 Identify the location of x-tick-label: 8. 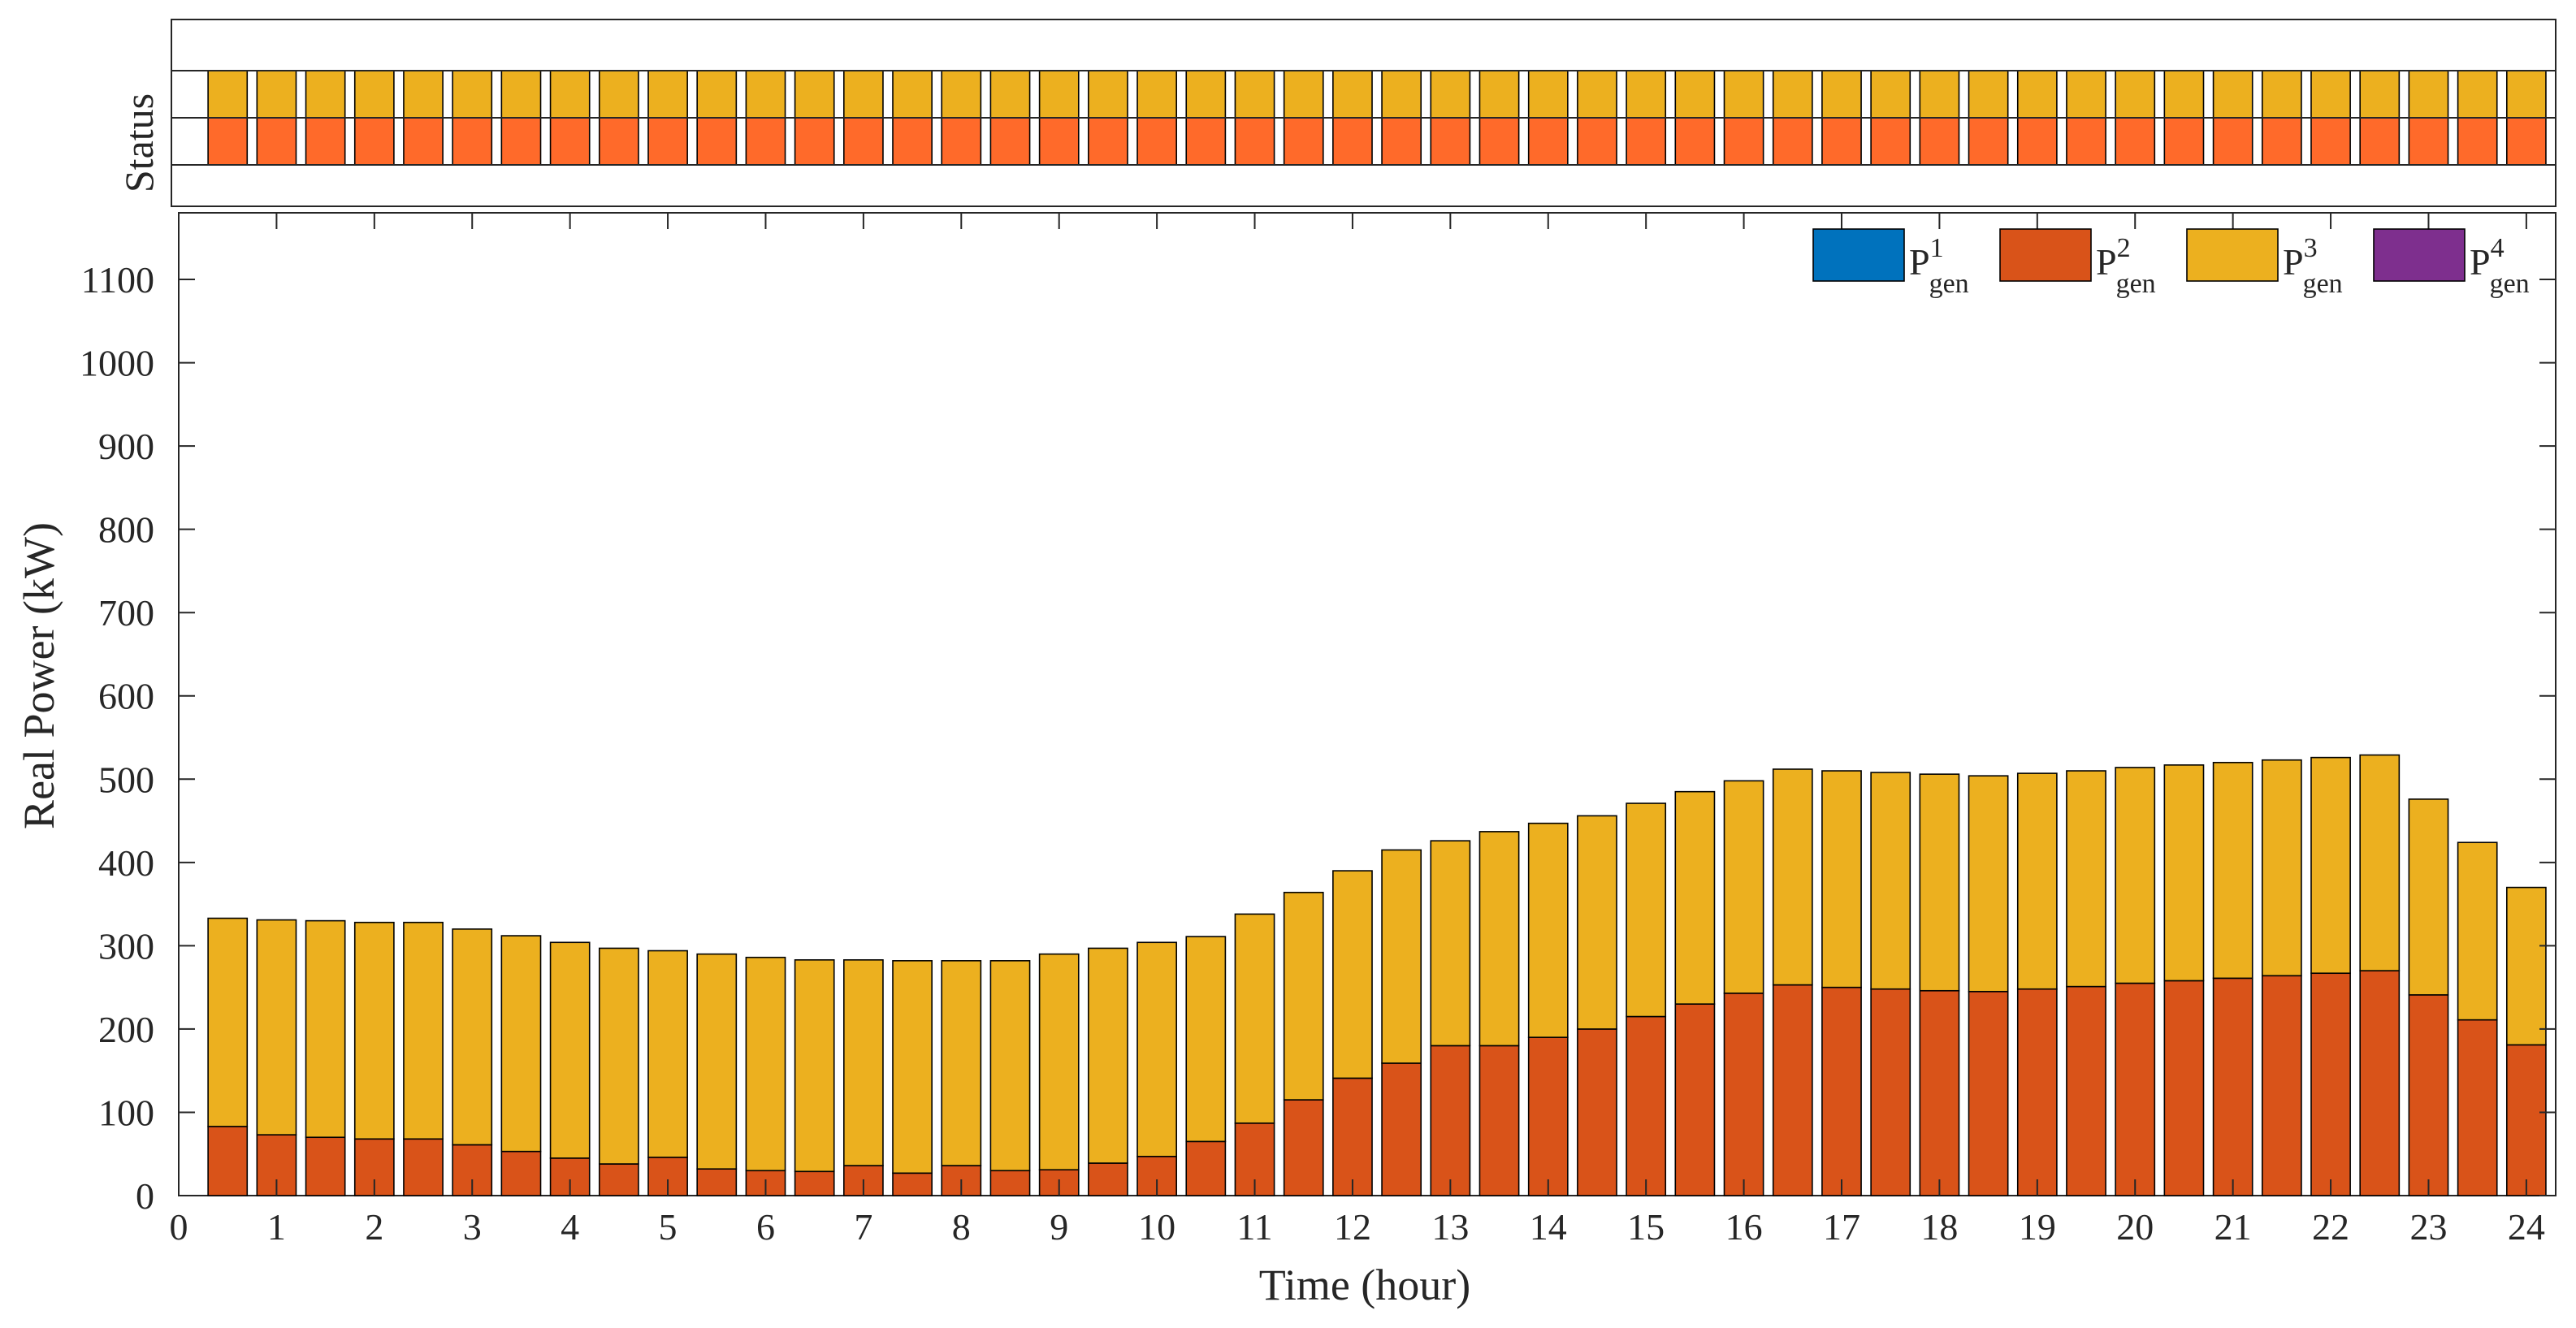
(962, 1227).